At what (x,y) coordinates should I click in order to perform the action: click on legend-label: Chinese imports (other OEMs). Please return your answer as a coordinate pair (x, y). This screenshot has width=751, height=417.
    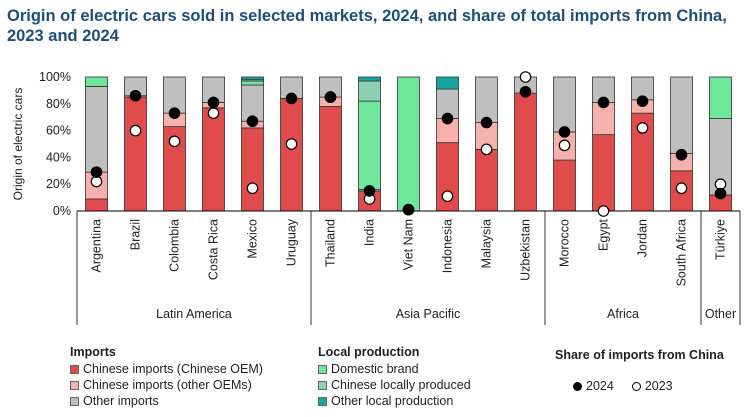
    Looking at the image, I should click on (167, 385).